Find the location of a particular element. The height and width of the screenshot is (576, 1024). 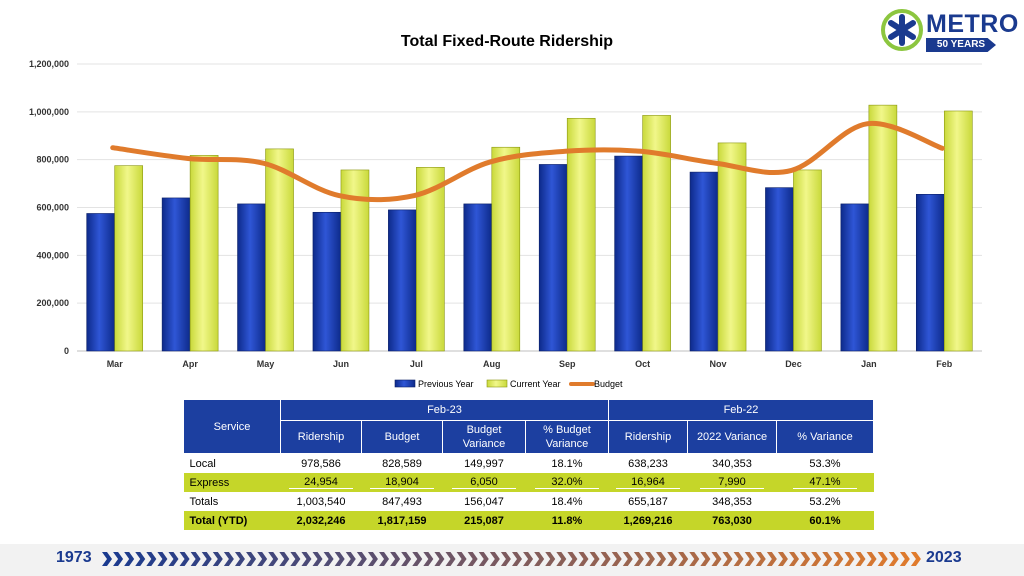

x-tick-label: Mar is located at coordinates (115, 364).